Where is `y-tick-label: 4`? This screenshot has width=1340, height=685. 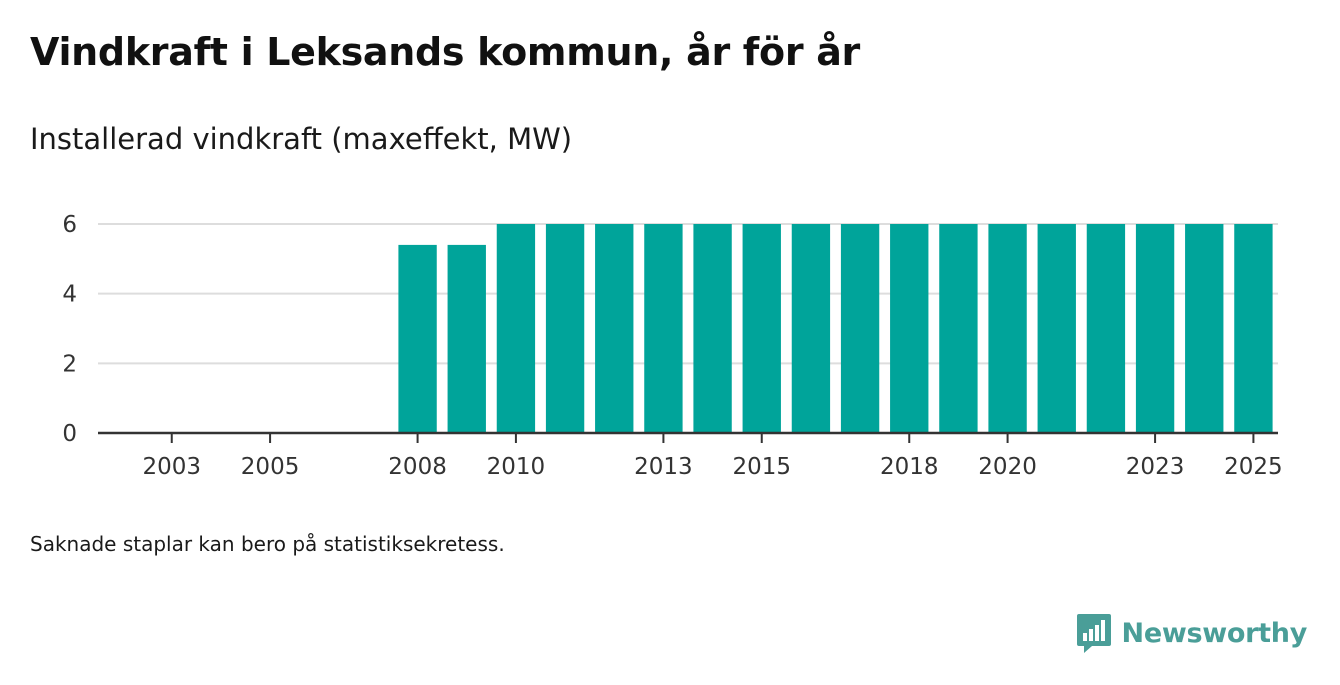 y-tick-label: 4 is located at coordinates (69, 295).